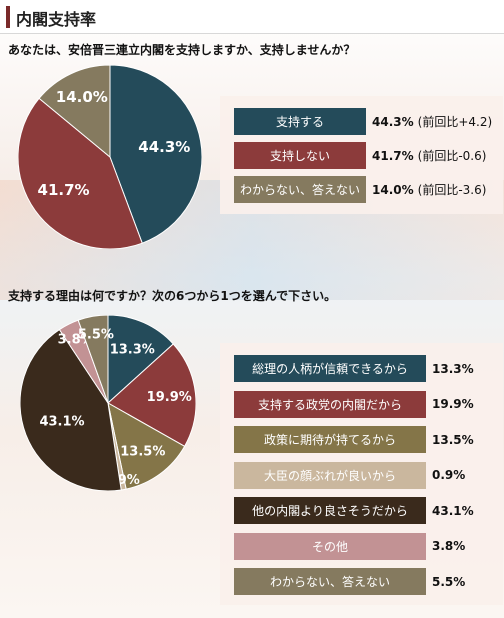  I want to click on legend-label: 支持しない, so click(300, 155).